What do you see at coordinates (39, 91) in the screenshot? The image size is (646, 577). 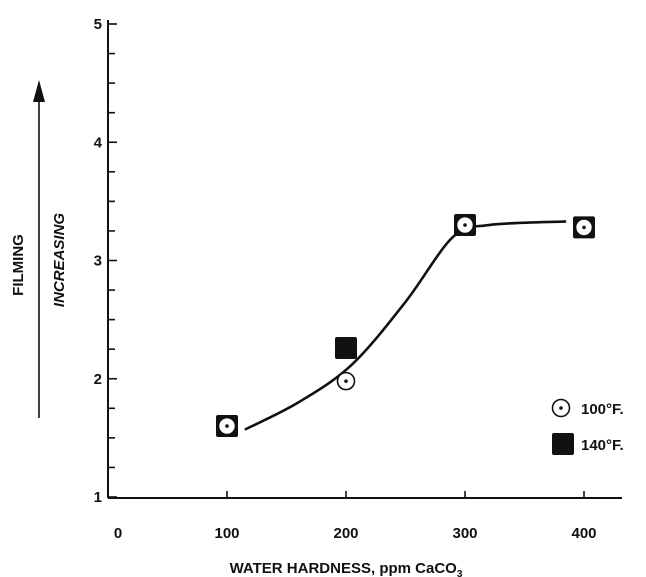 I see `arrow-head` at bounding box center [39, 91].